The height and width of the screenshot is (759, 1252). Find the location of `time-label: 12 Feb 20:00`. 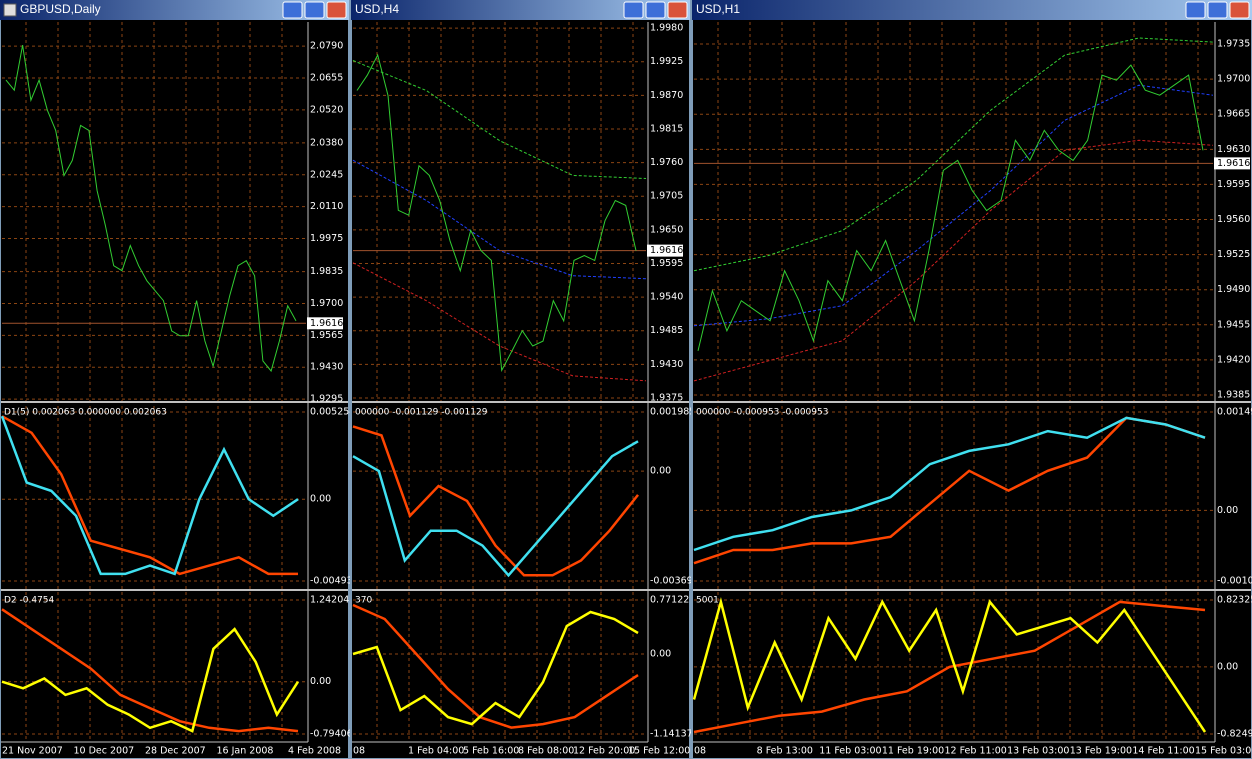

time-label: 12 Feb 20:00 is located at coordinates (604, 751).